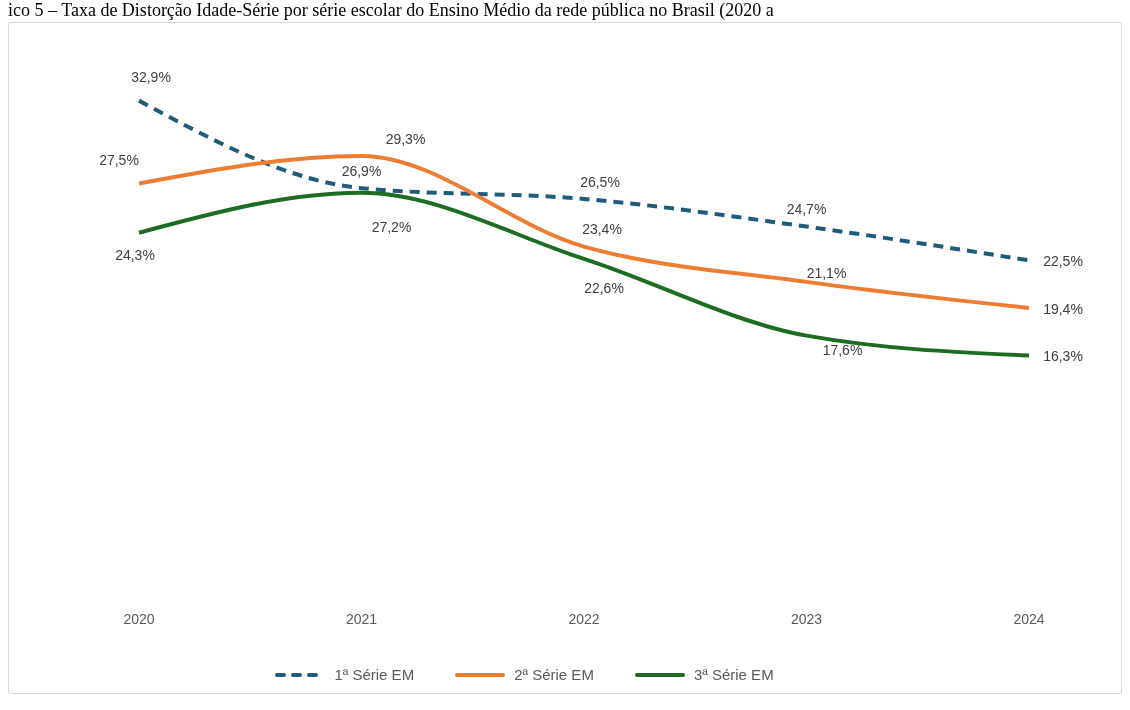  What do you see at coordinates (391, 11) in the screenshot?
I see `chart-title: ico 5 – Taxa de Distorção Idade-Série por série escolar do Ensino Médio da rede pública no Brasil (2020 a` at bounding box center [391, 11].